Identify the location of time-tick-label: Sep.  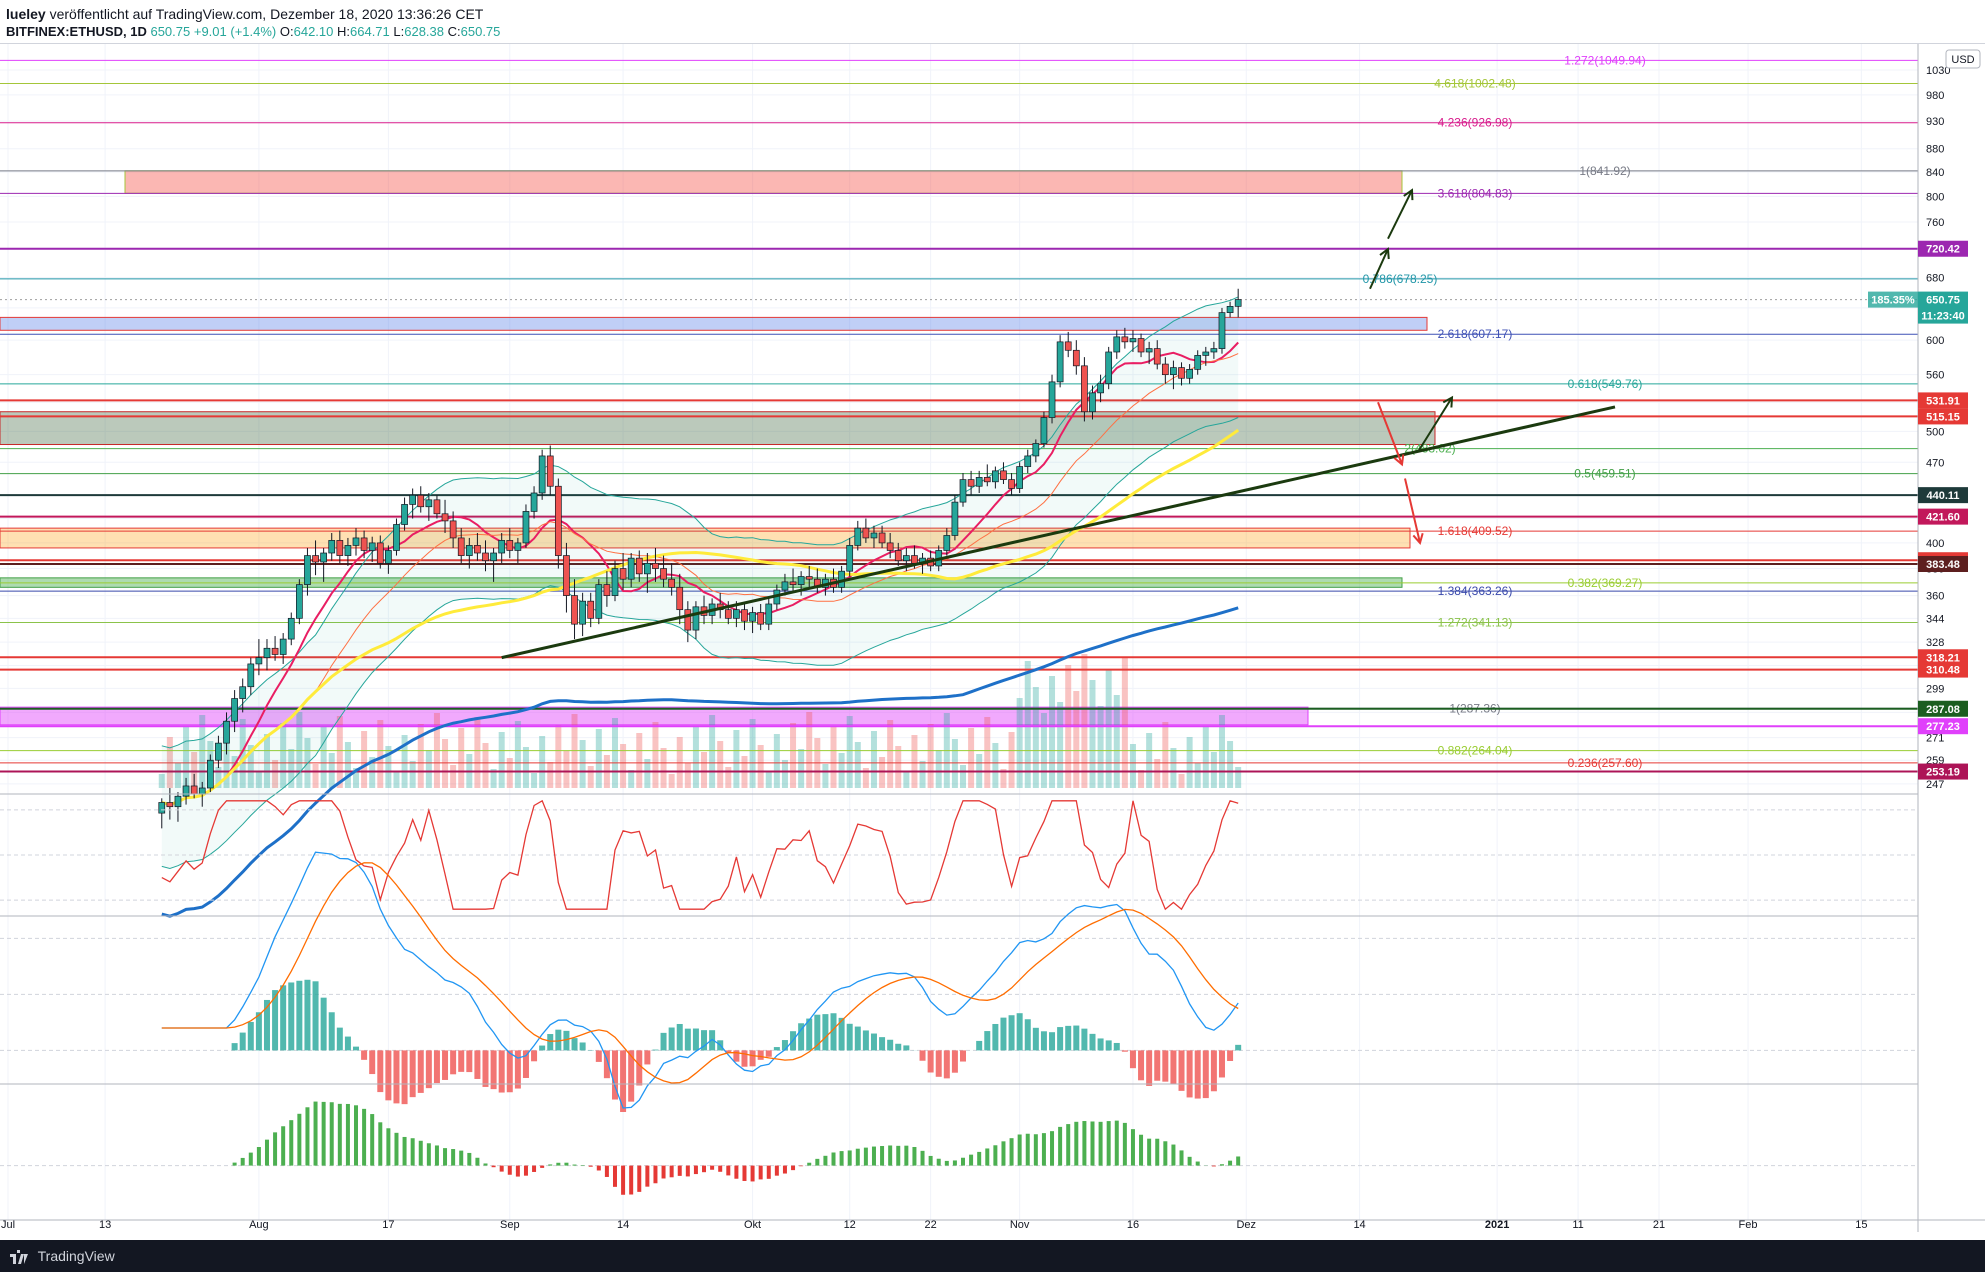
(510, 1225).